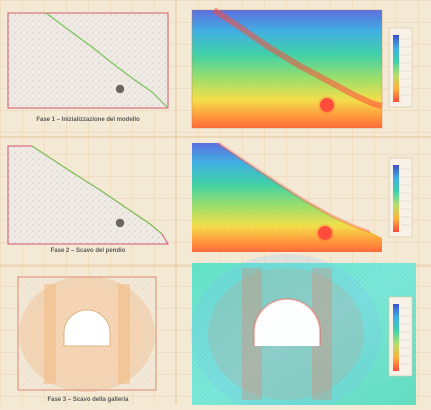  What do you see at coordinates (400, 336) in the screenshot?
I see `phase3-legend` at bounding box center [400, 336].